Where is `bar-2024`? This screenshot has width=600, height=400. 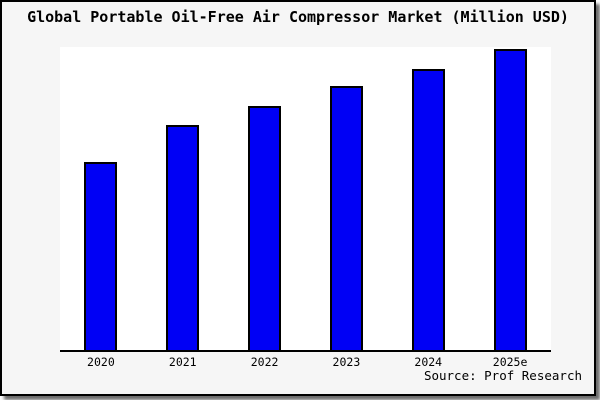 bar-2024 is located at coordinates (428, 209).